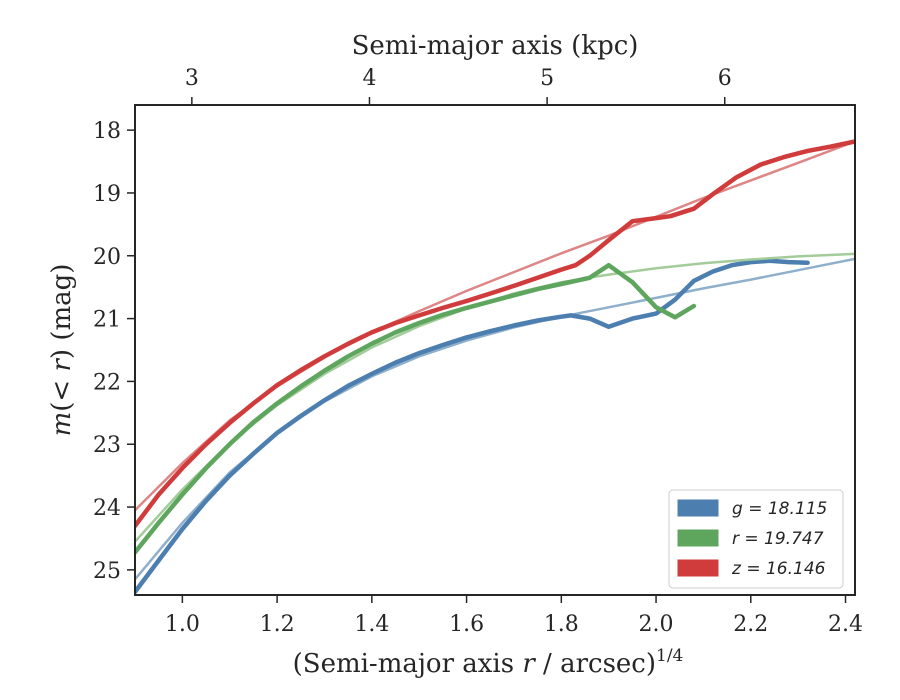 This screenshot has width=900, height=700. What do you see at coordinates (595, 664) in the screenshot?
I see `x-axis-title-part2: / arcsec)` at bounding box center [595, 664].